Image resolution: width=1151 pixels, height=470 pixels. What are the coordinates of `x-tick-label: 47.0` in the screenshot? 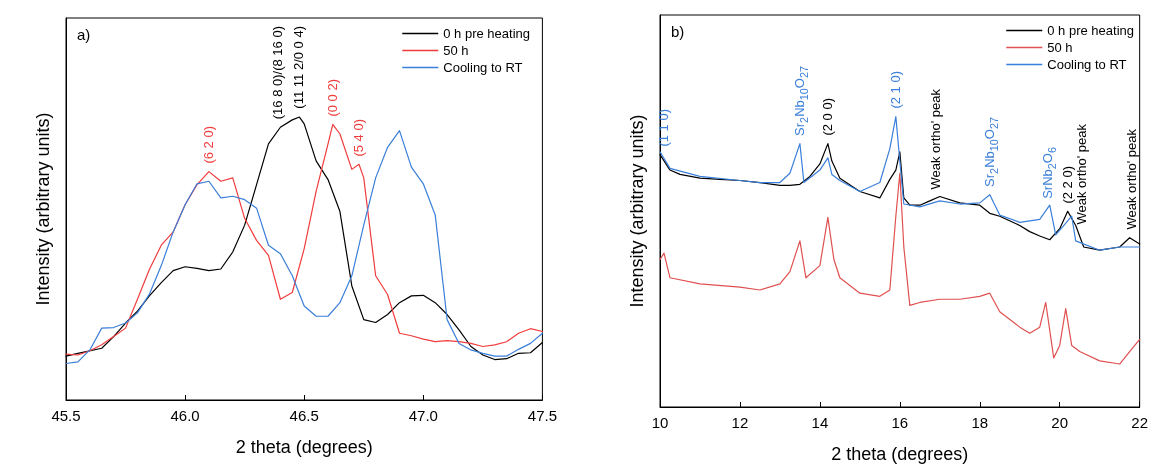 It's located at (423, 415).